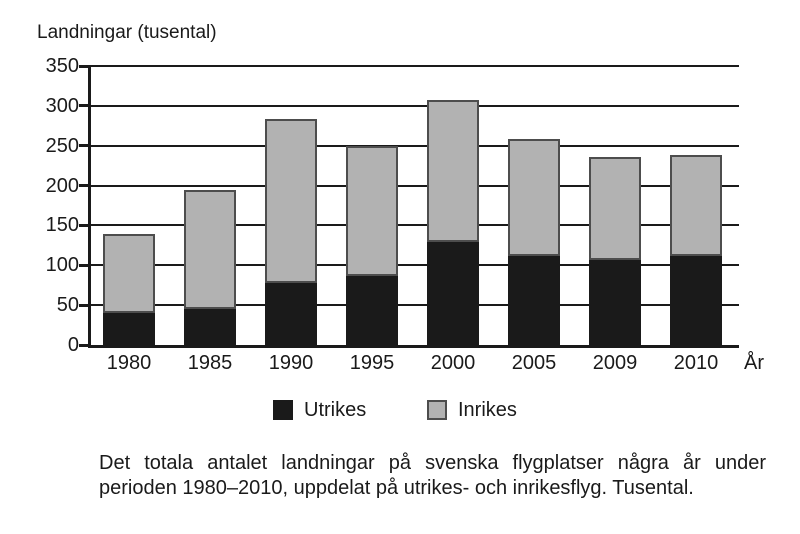 The width and height of the screenshot is (800, 534). I want to click on x-tick-label-1995: 1995, so click(372, 363).